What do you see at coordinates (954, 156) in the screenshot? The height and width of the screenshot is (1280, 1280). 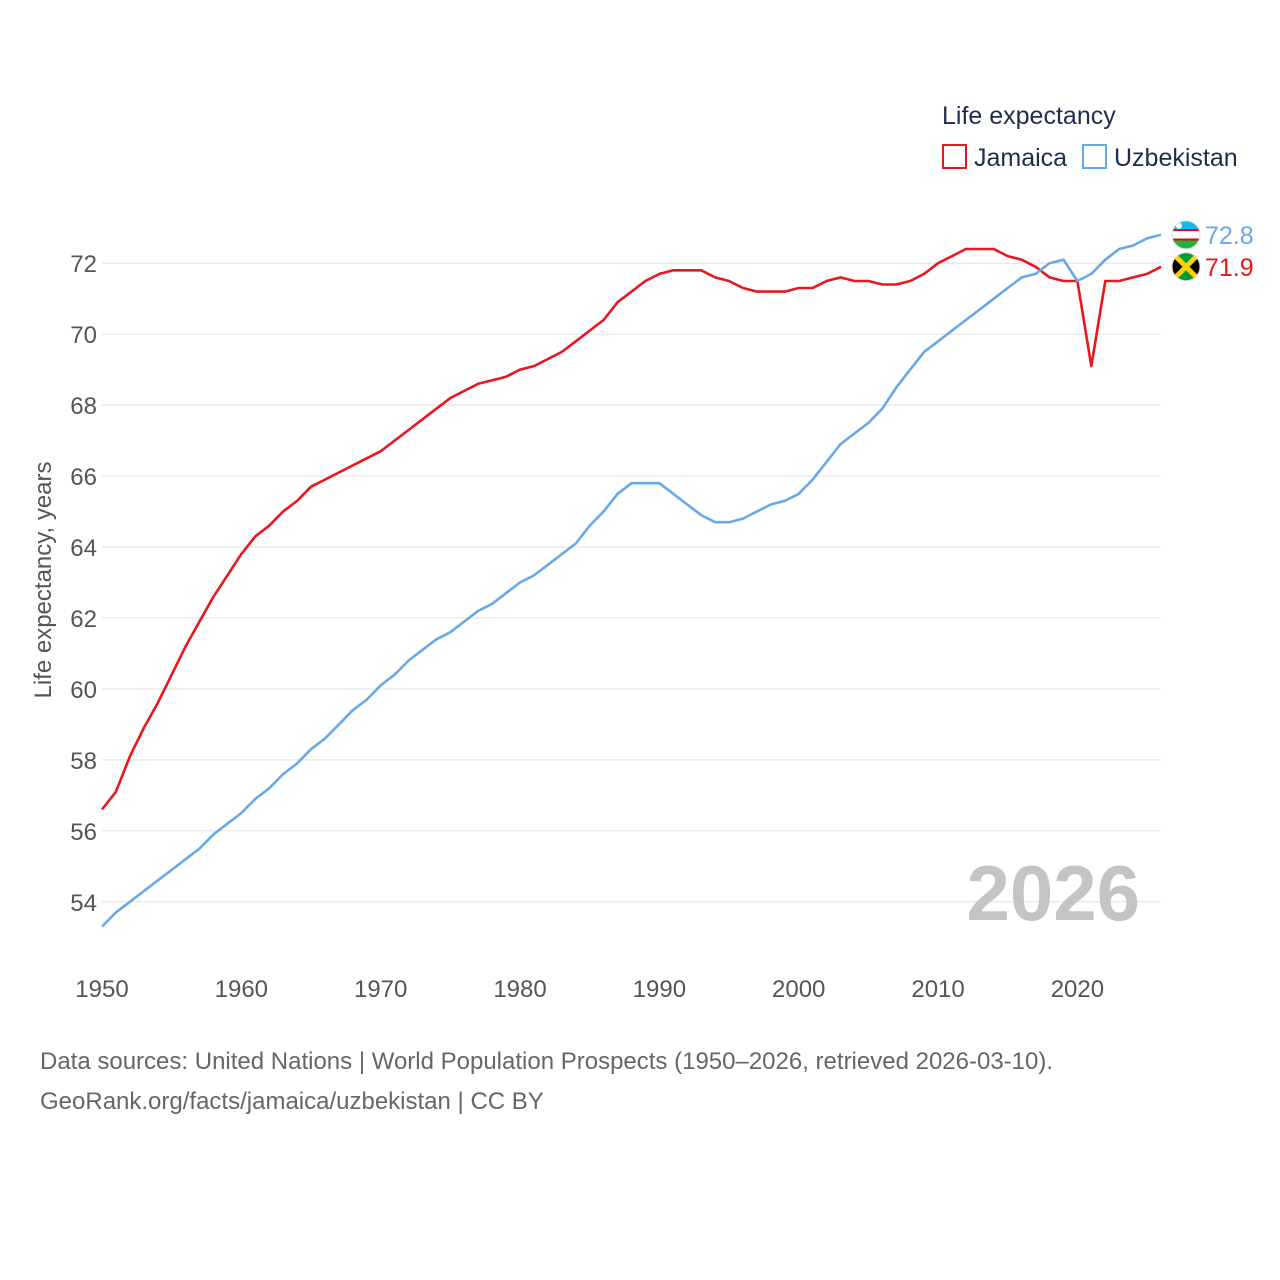 I see `legend-swatch-jamaica` at bounding box center [954, 156].